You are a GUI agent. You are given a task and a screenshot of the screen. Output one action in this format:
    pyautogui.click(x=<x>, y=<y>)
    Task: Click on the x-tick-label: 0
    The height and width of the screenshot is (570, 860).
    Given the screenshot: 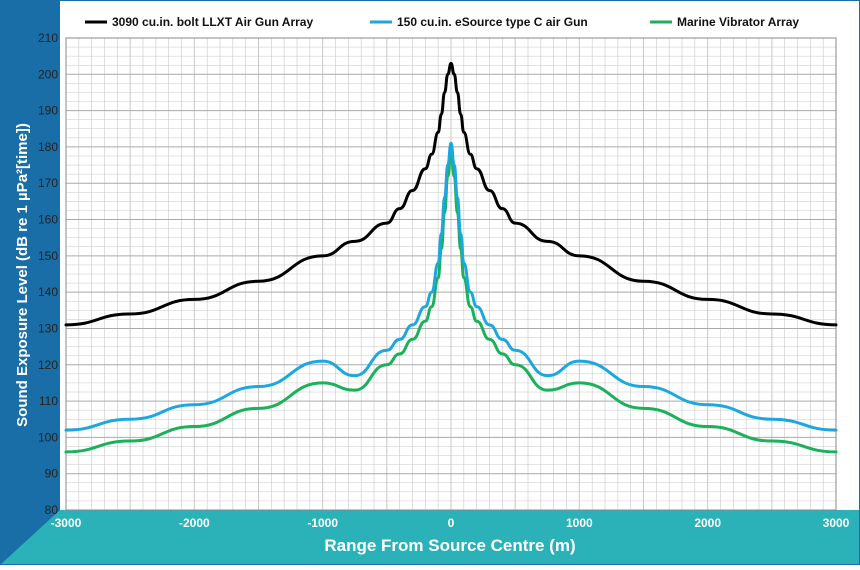 What is the action you would take?
    pyautogui.click(x=451, y=523)
    